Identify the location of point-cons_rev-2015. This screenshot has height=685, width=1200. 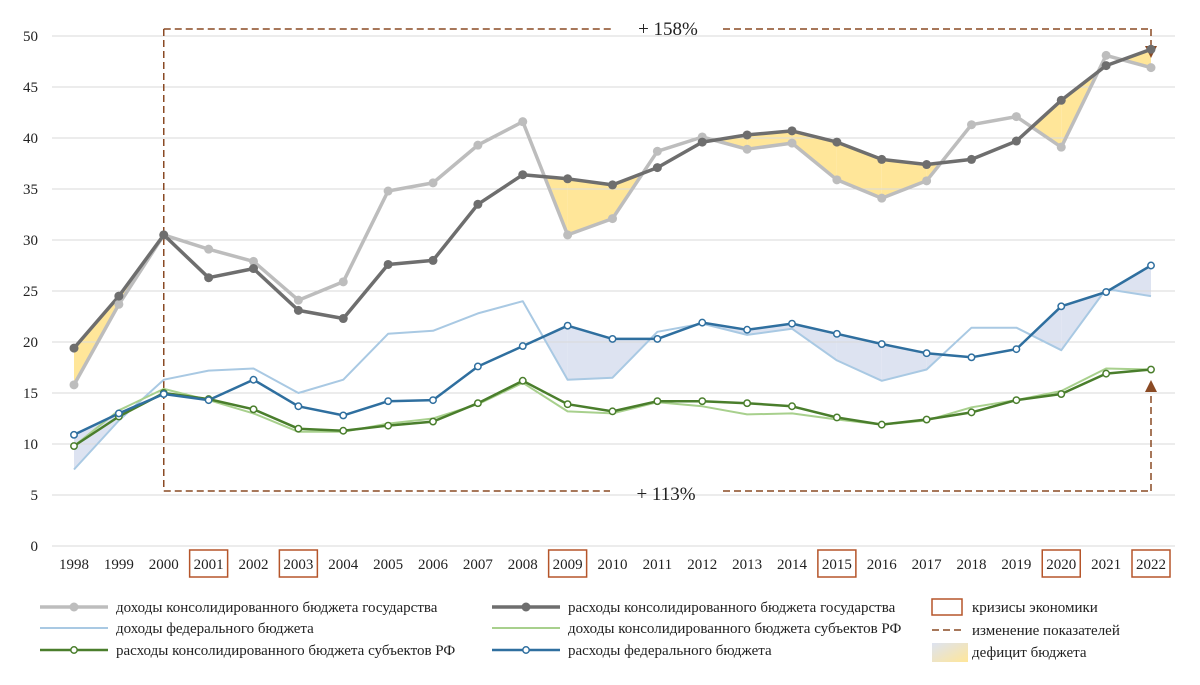
(837, 180).